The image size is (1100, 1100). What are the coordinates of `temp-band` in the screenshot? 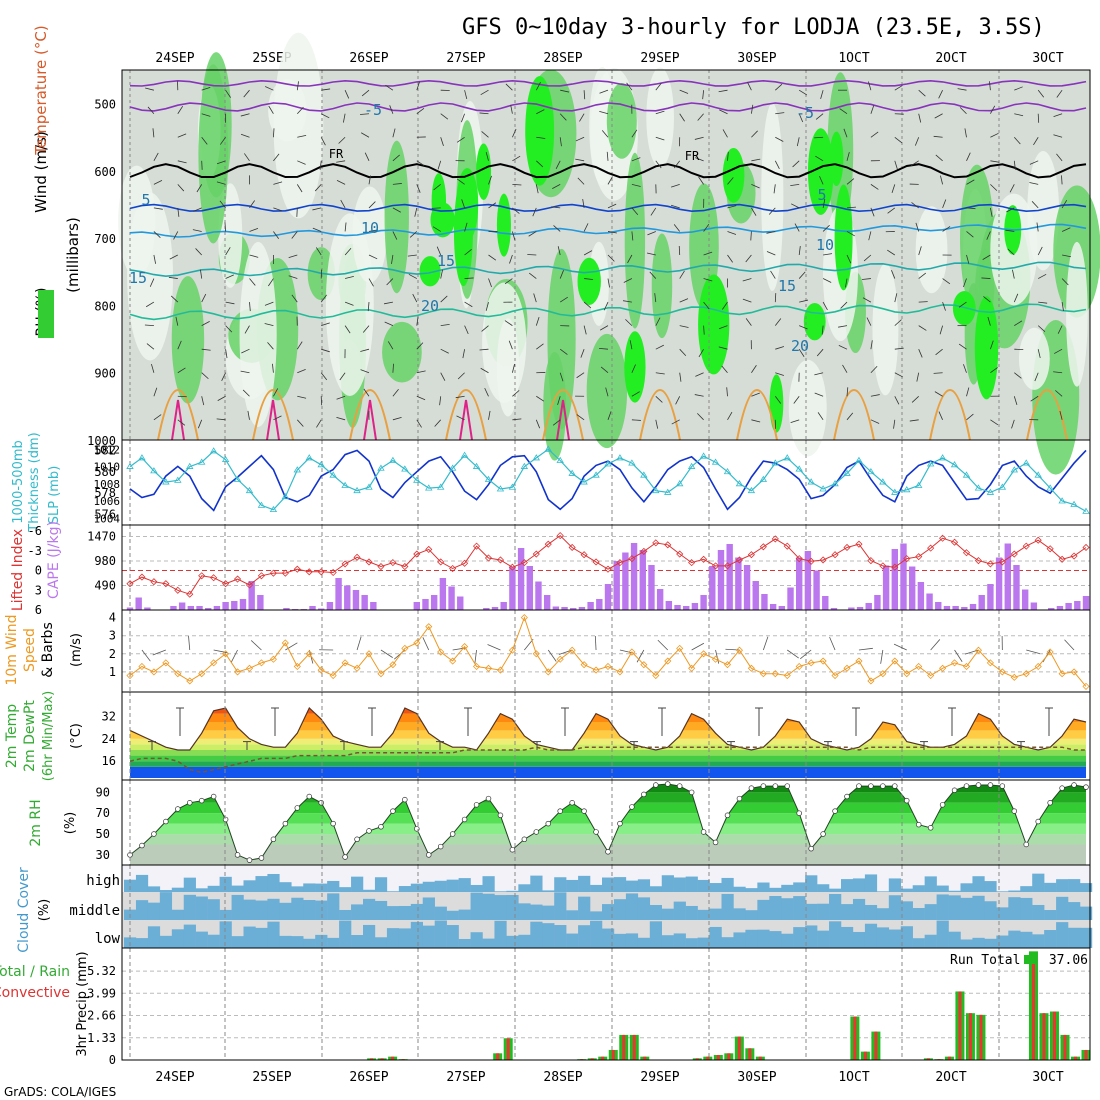 It's located at (608, 741).